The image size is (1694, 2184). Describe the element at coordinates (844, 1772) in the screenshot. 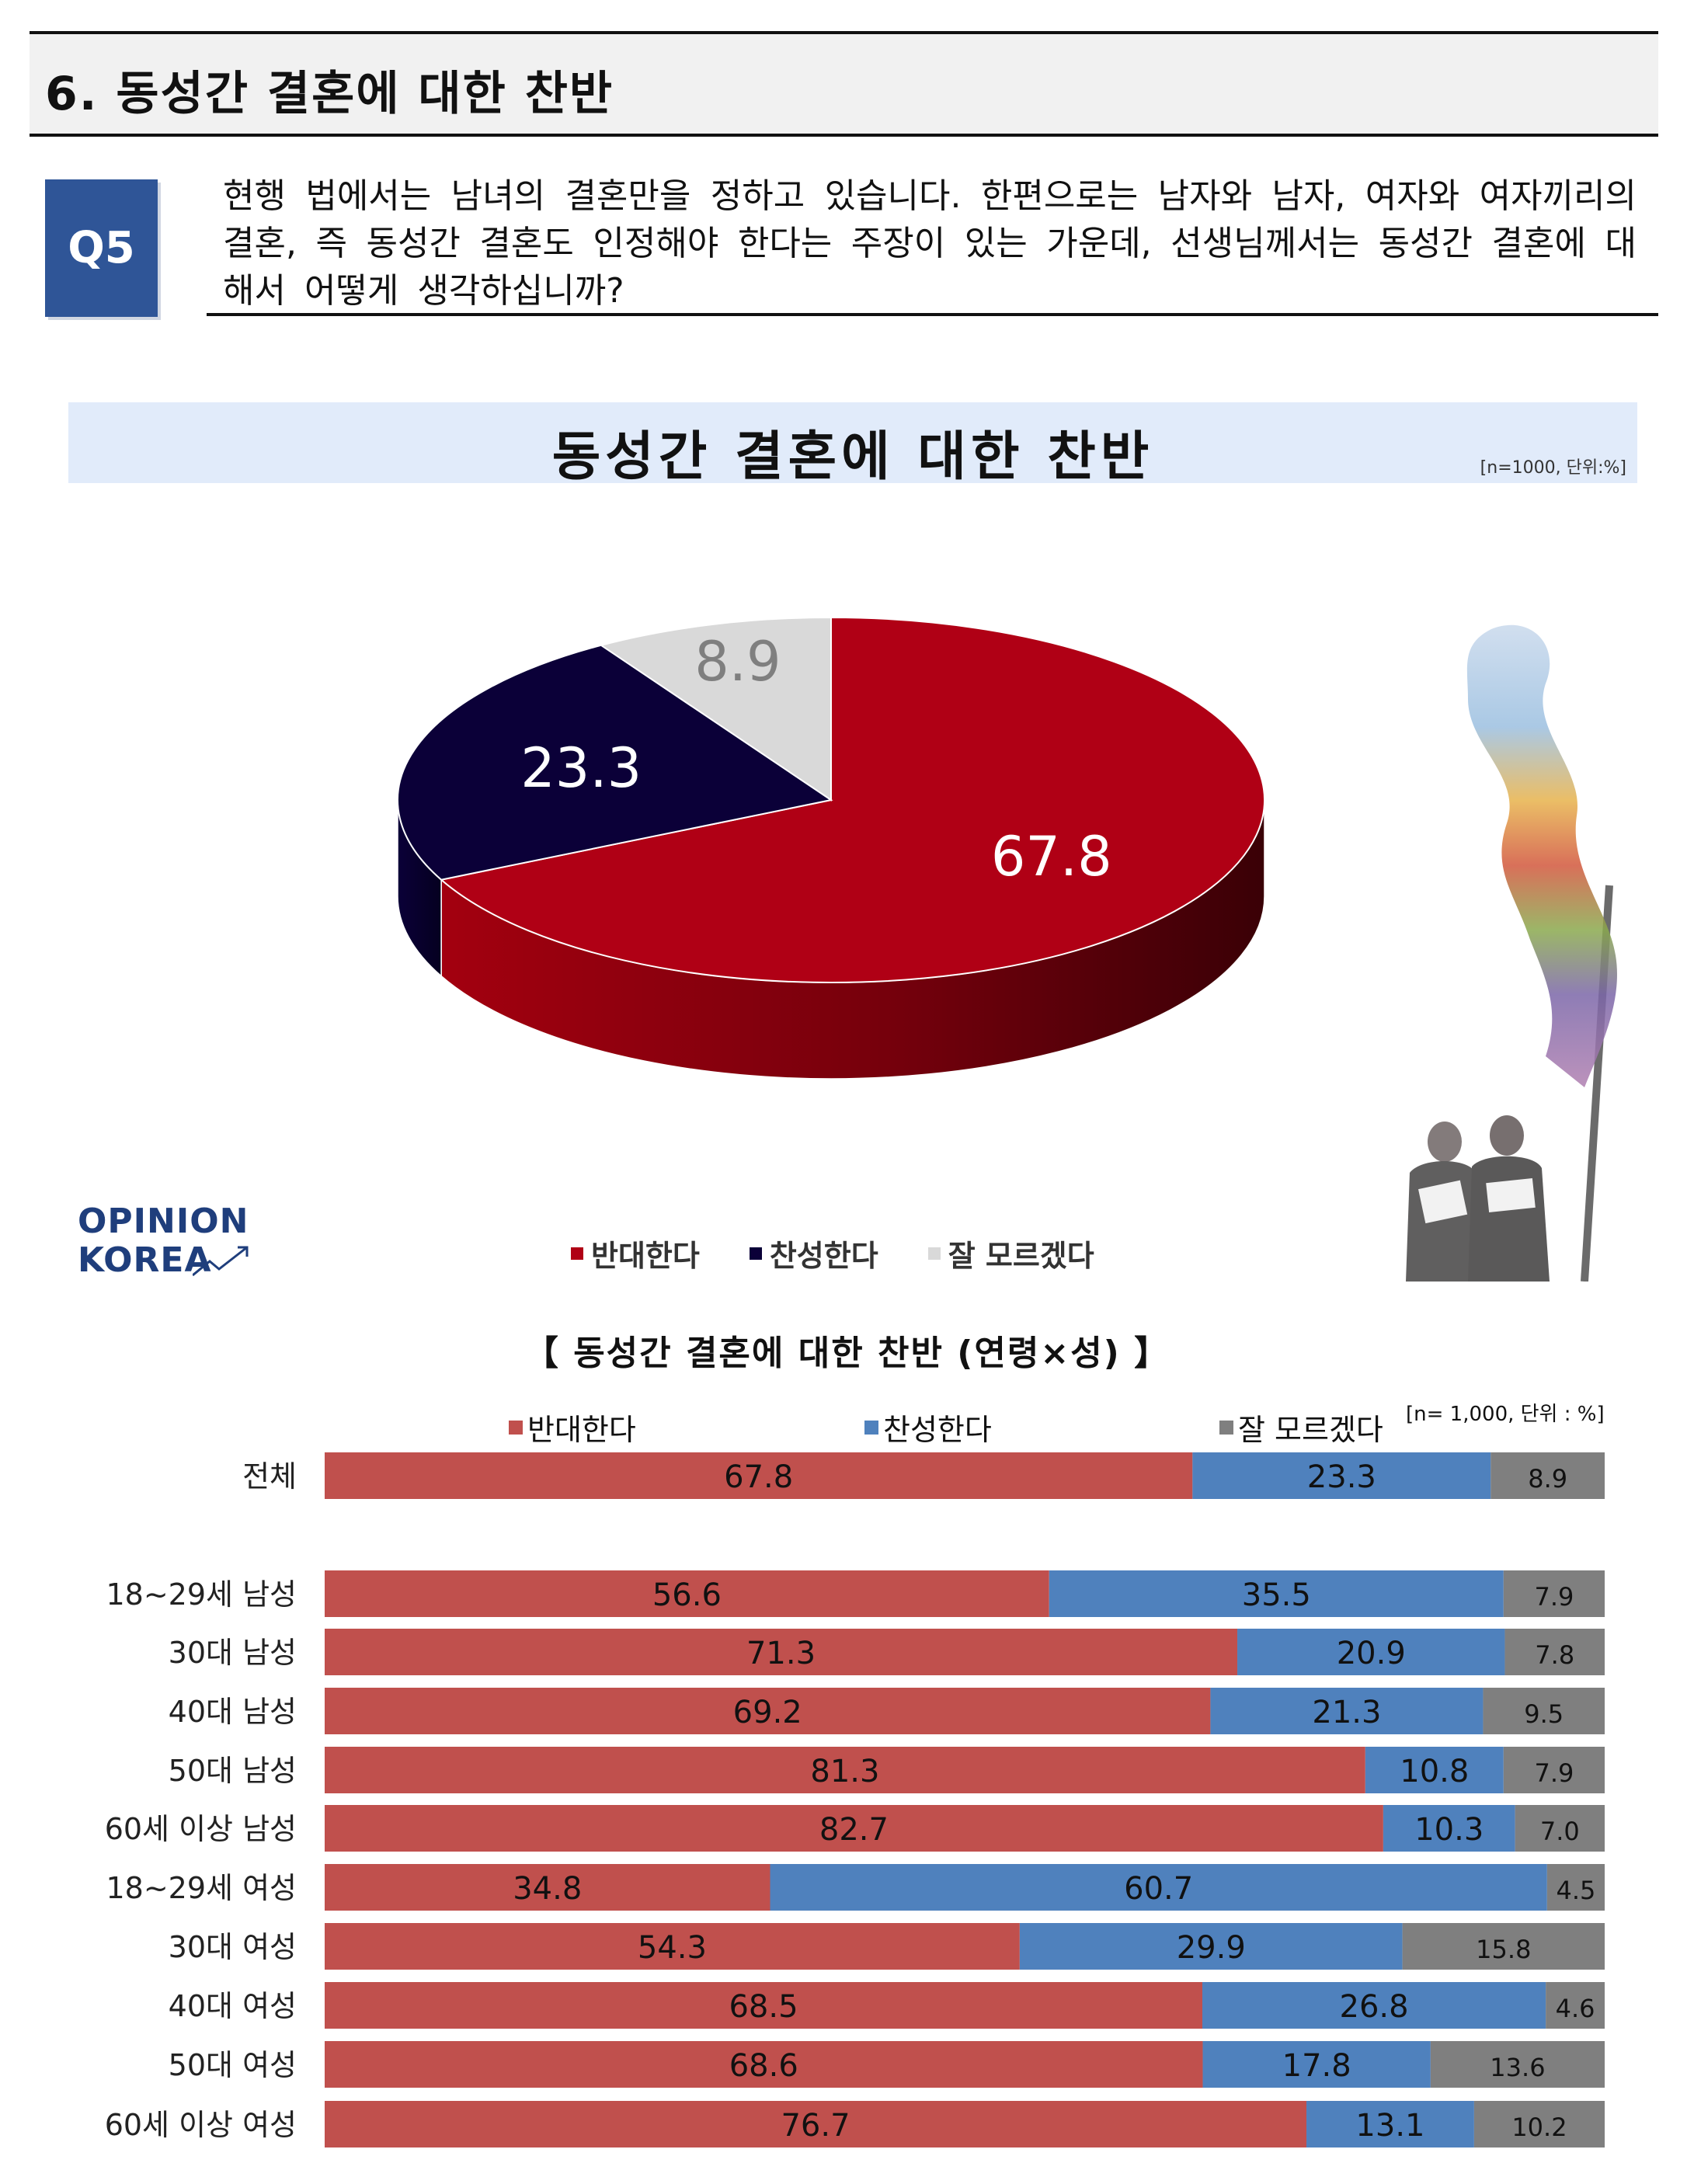

I see `bar-value-label: 81.3` at that location.